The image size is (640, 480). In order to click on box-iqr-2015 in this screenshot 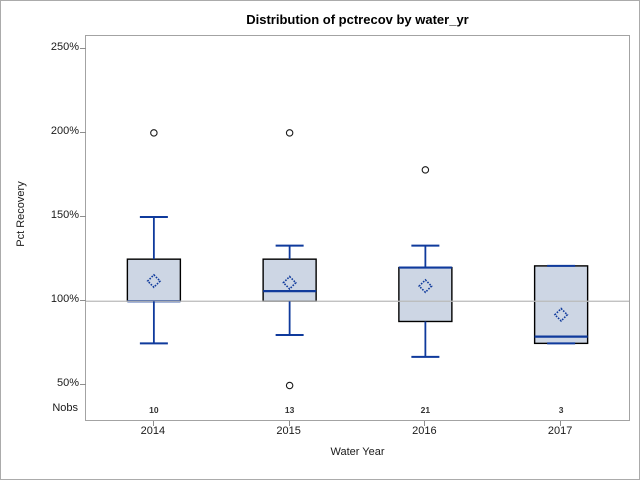, I will do `click(289, 280)`.